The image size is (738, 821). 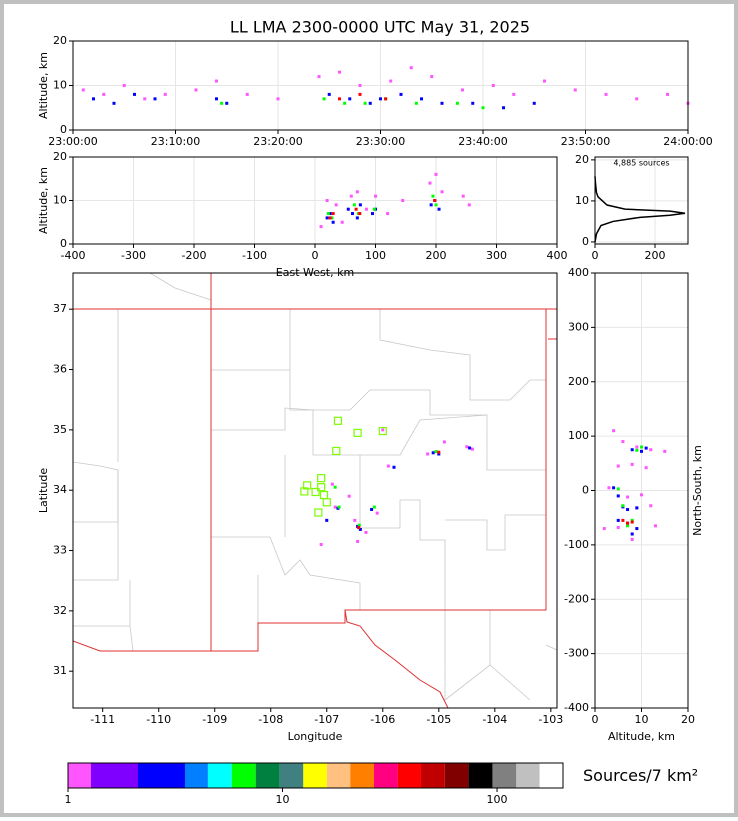 I want to click on x-tick-label: 200, so click(x=655, y=255).